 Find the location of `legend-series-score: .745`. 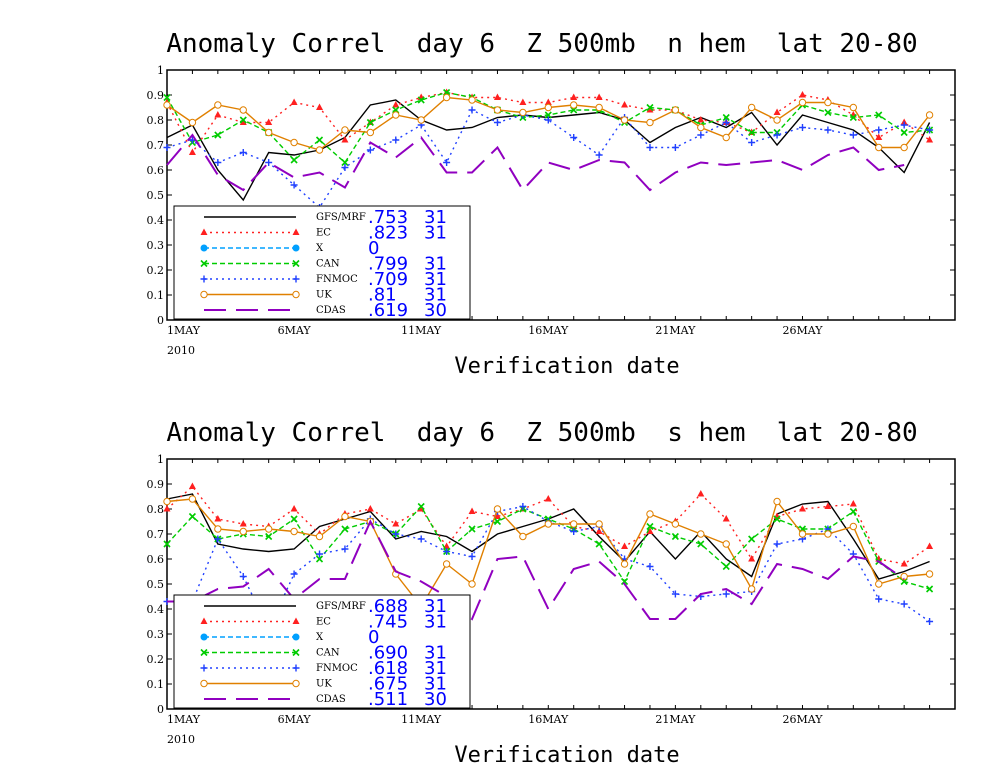

legend-series-score: .745 is located at coordinates (388, 622).